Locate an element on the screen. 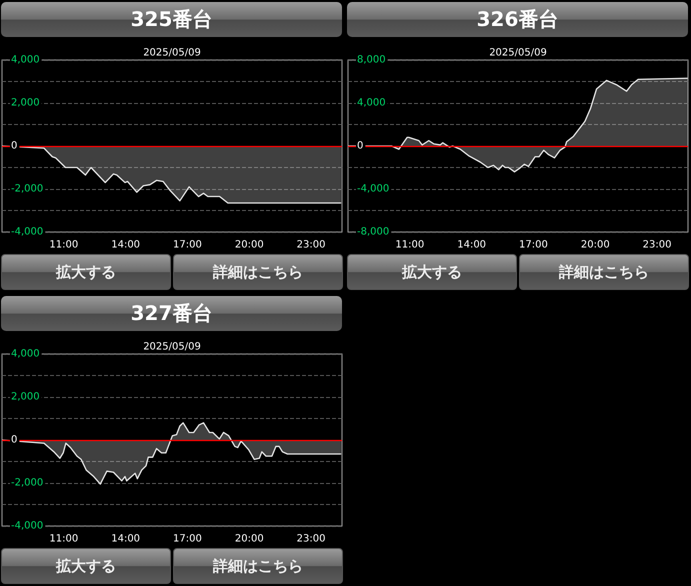  y-tick-label: 8,000 is located at coordinates (371, 60).